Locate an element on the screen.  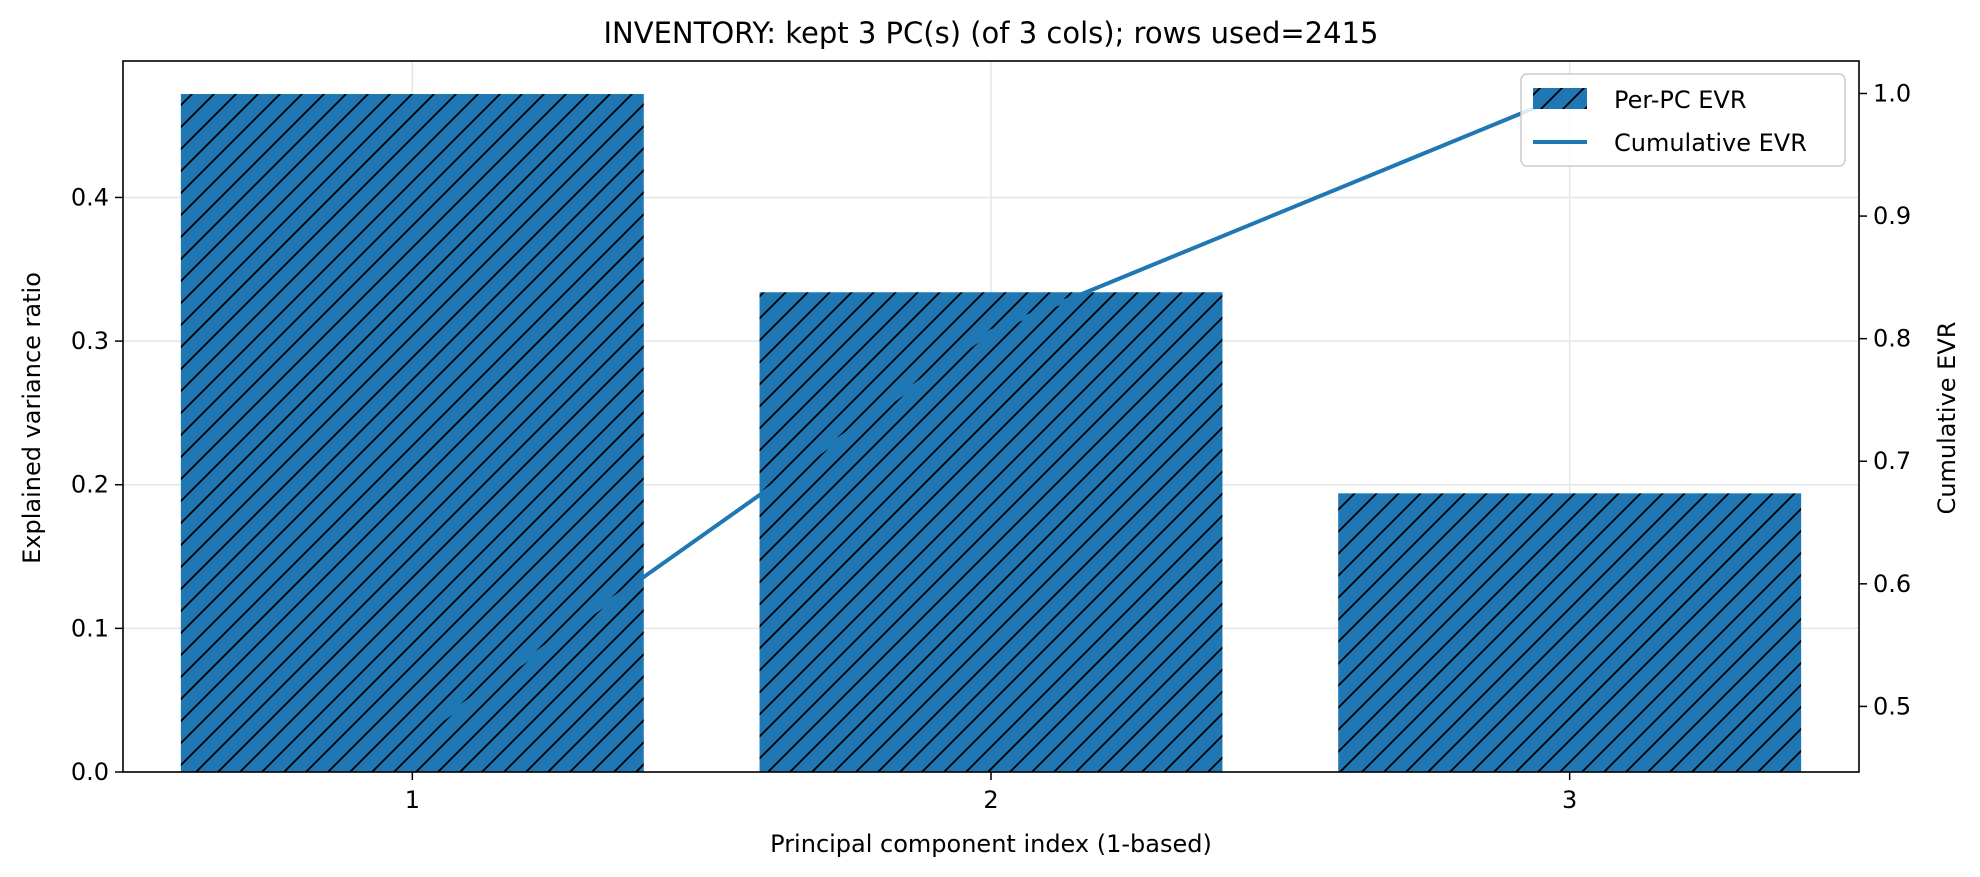
legend-label-cumulative: Cumulative EVR is located at coordinates (1710, 143).